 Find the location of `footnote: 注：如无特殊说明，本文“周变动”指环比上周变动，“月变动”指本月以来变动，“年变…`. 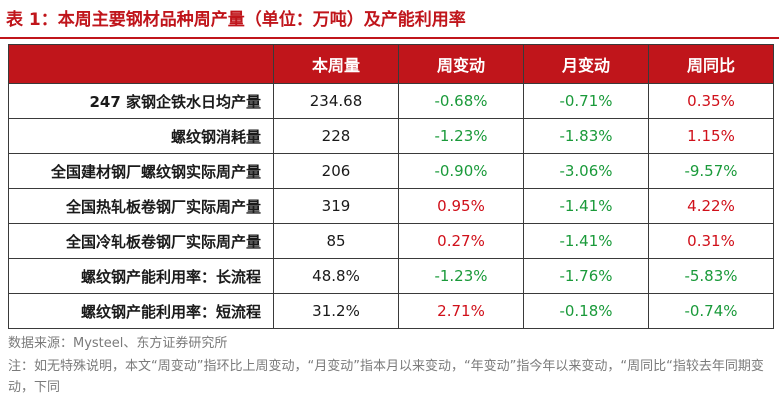

footnote: 注：如无特殊说明，本文“周变动”指环比上周变动，“月变动”指本月以来变动，“年变… is located at coordinates (386, 377).